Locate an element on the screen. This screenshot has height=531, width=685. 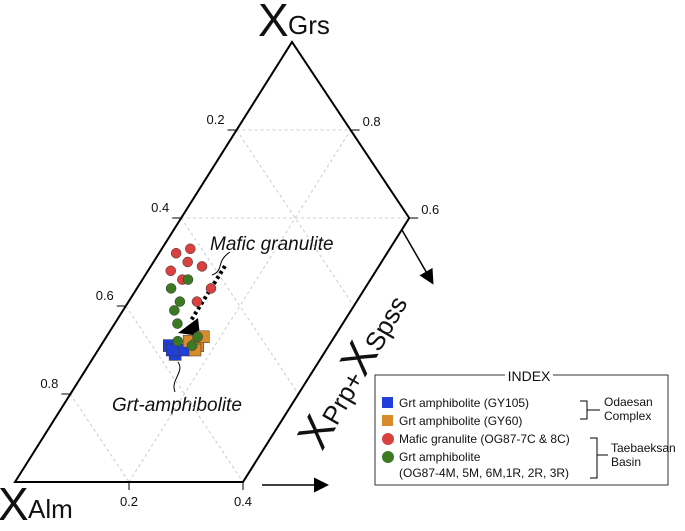
annotation: Mafic granulite is located at coordinates (272, 244).